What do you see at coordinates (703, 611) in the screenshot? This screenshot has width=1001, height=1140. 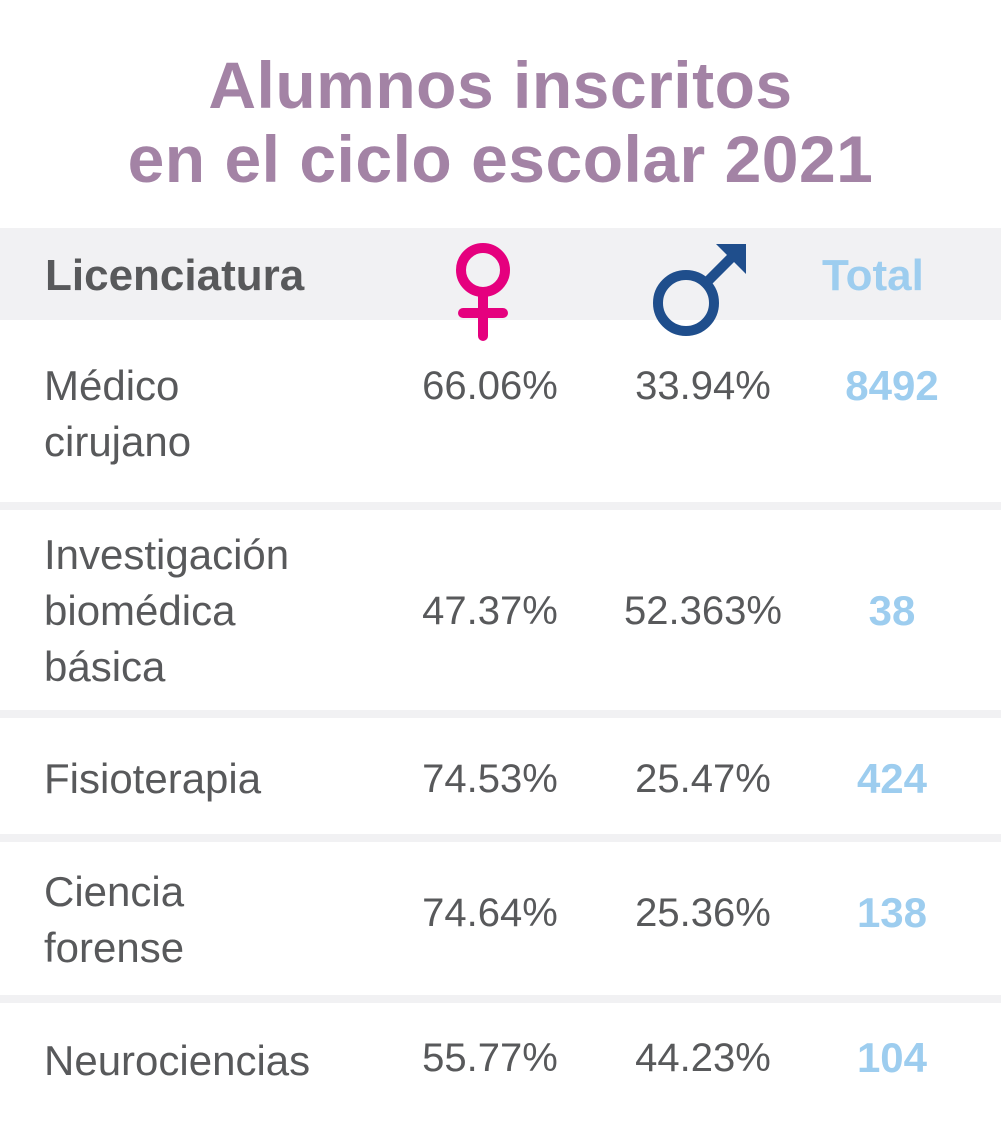 I see `row-male-pct: 52.363%` at bounding box center [703, 611].